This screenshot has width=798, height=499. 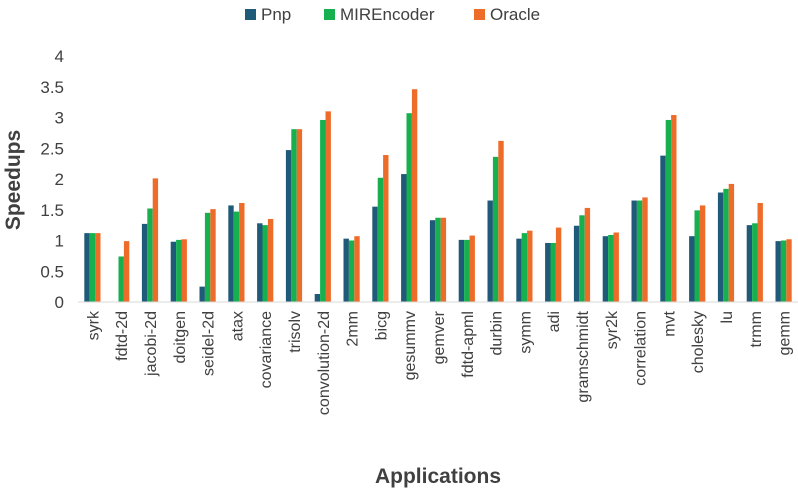 What do you see at coordinates (52, 148) in the screenshot?
I see `y-tick-label: 2.5` at bounding box center [52, 148].